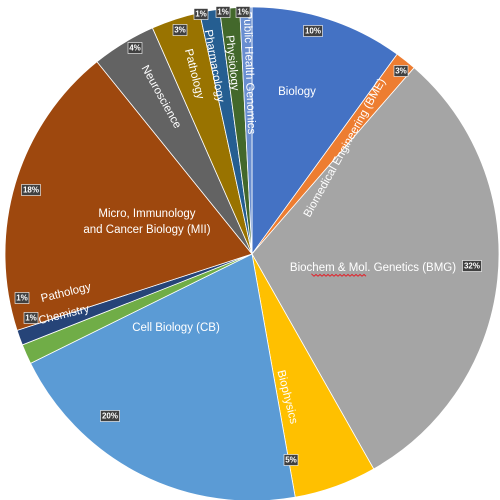 The image size is (500, 500). I want to click on pct-label-2: 3%, so click(401, 71).